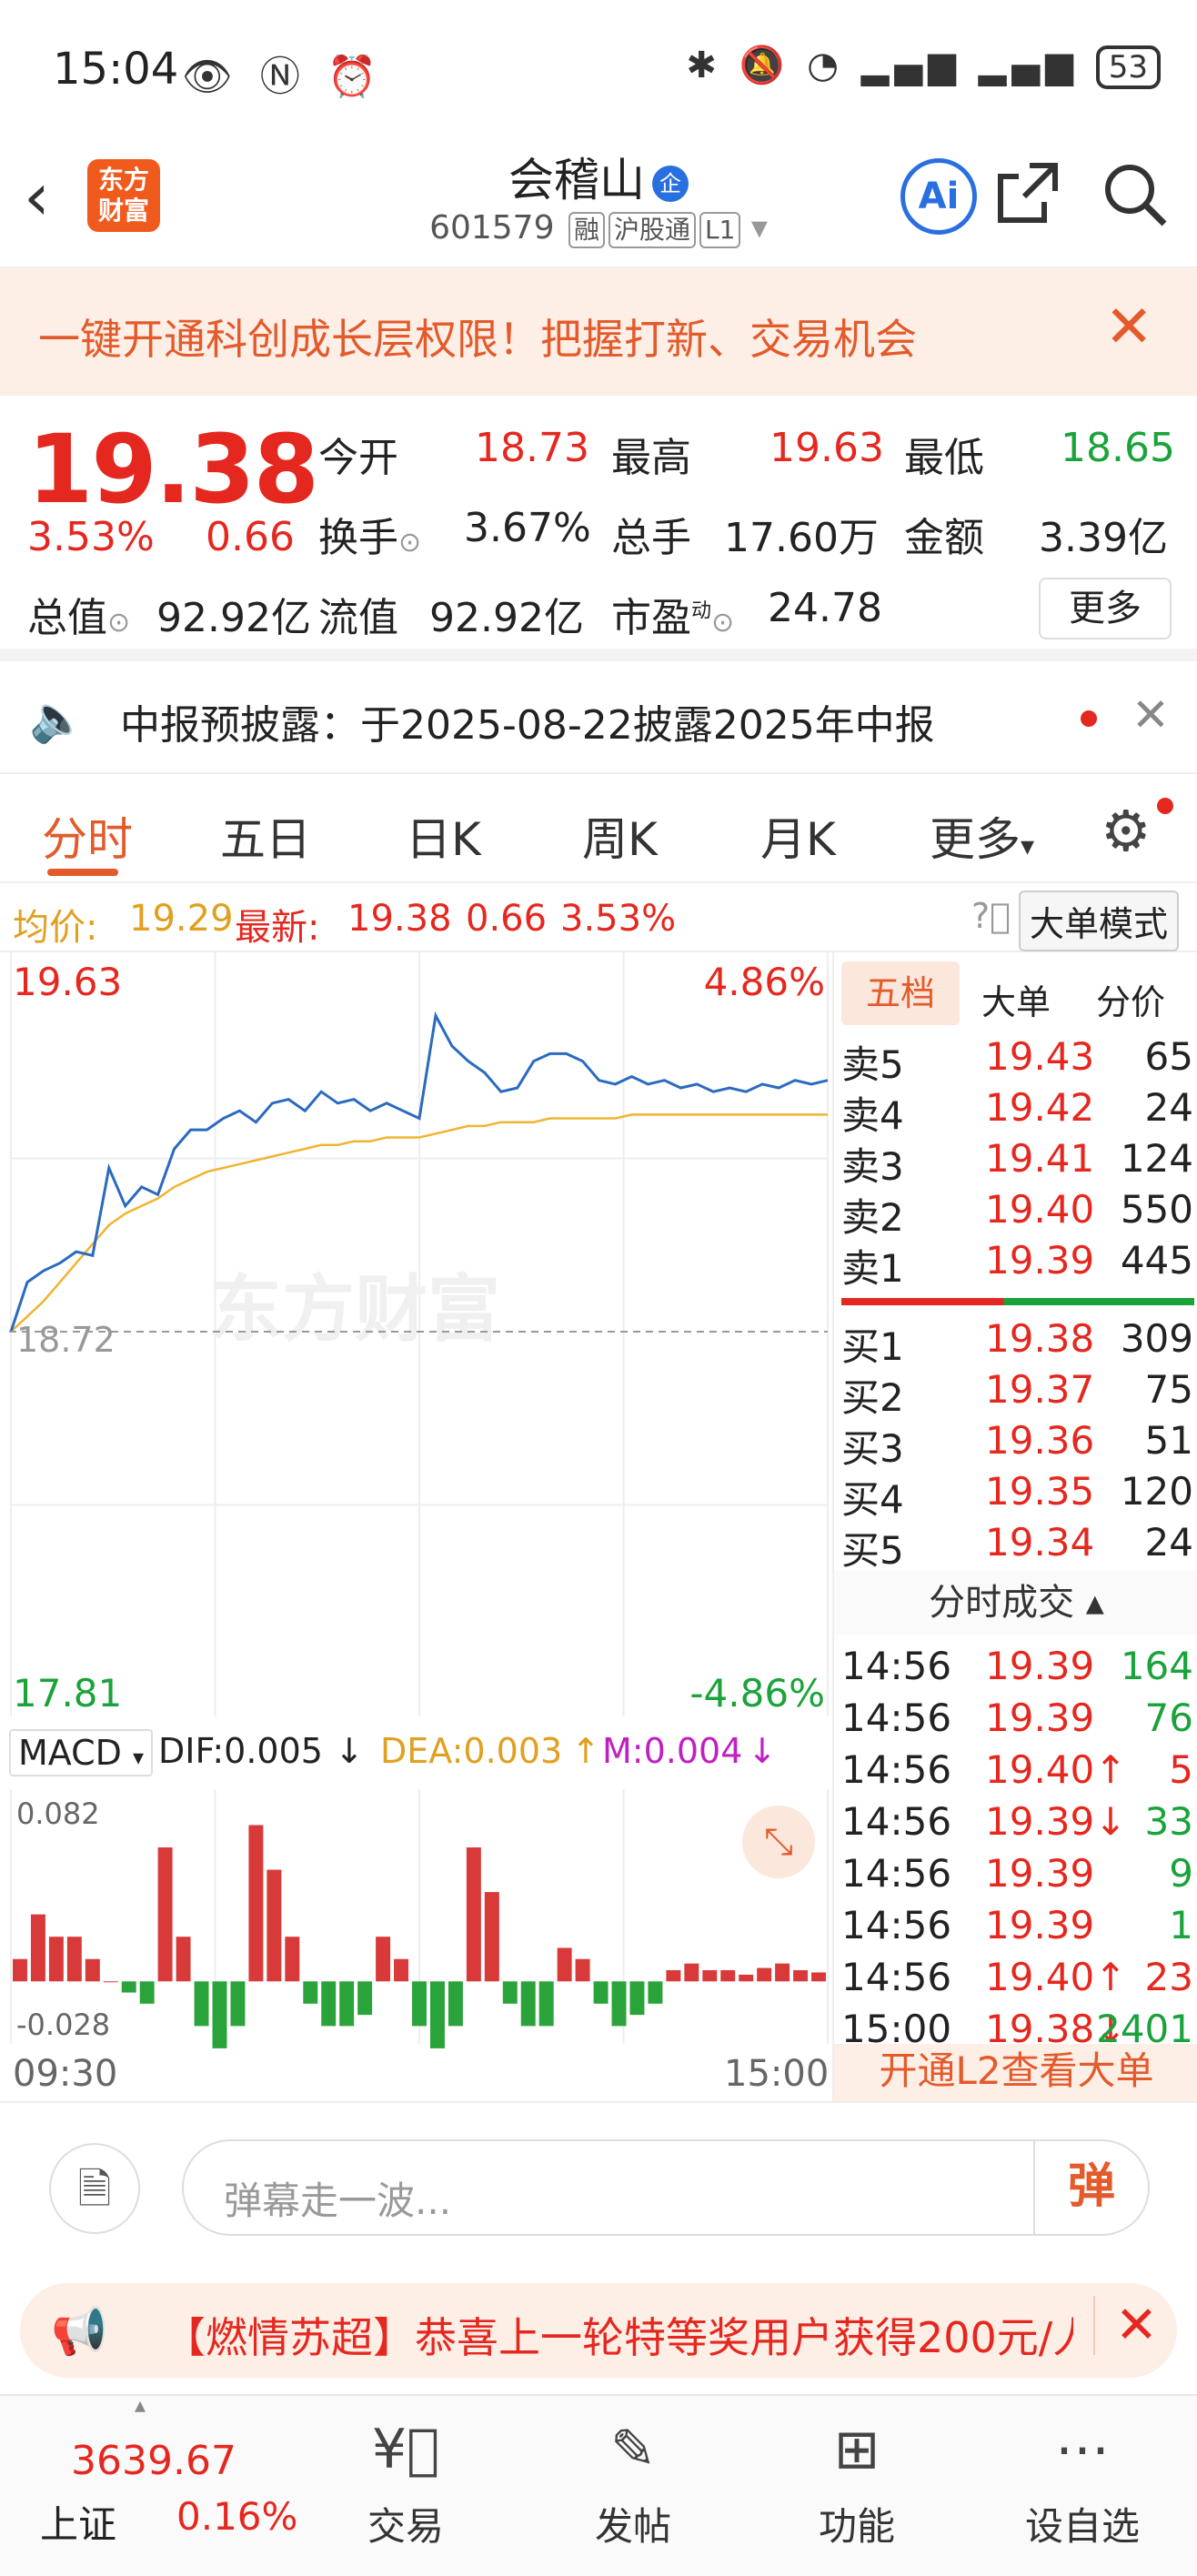 Image resolution: width=1197 pixels, height=2576 pixels. Describe the element at coordinates (1015, 1060) in the screenshot. I see `ask-row: 卖5 19.43 65` at that location.